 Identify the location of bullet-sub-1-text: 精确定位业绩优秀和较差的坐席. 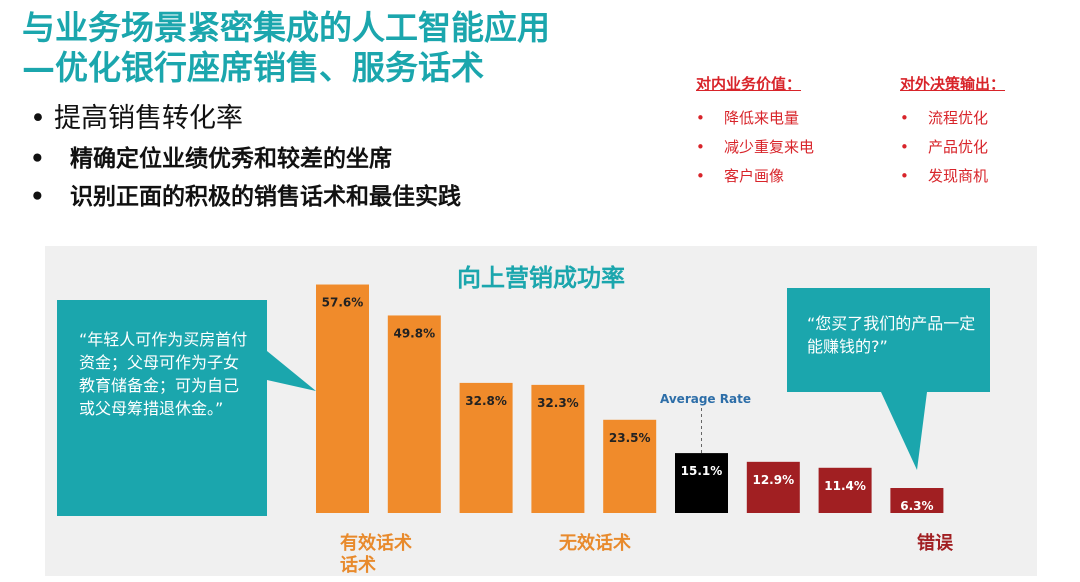
(231, 159).